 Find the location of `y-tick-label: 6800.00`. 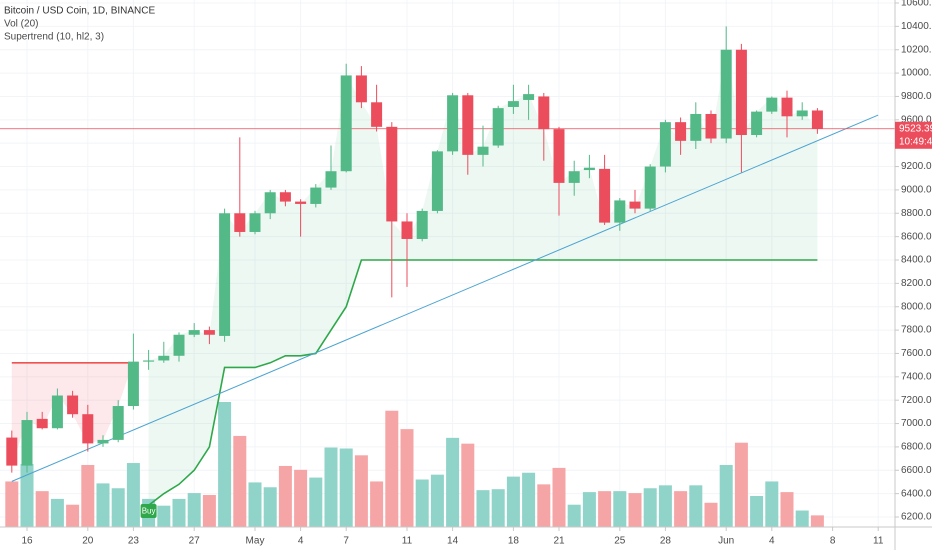

y-tick-label: 6800.00 is located at coordinates (916, 447).